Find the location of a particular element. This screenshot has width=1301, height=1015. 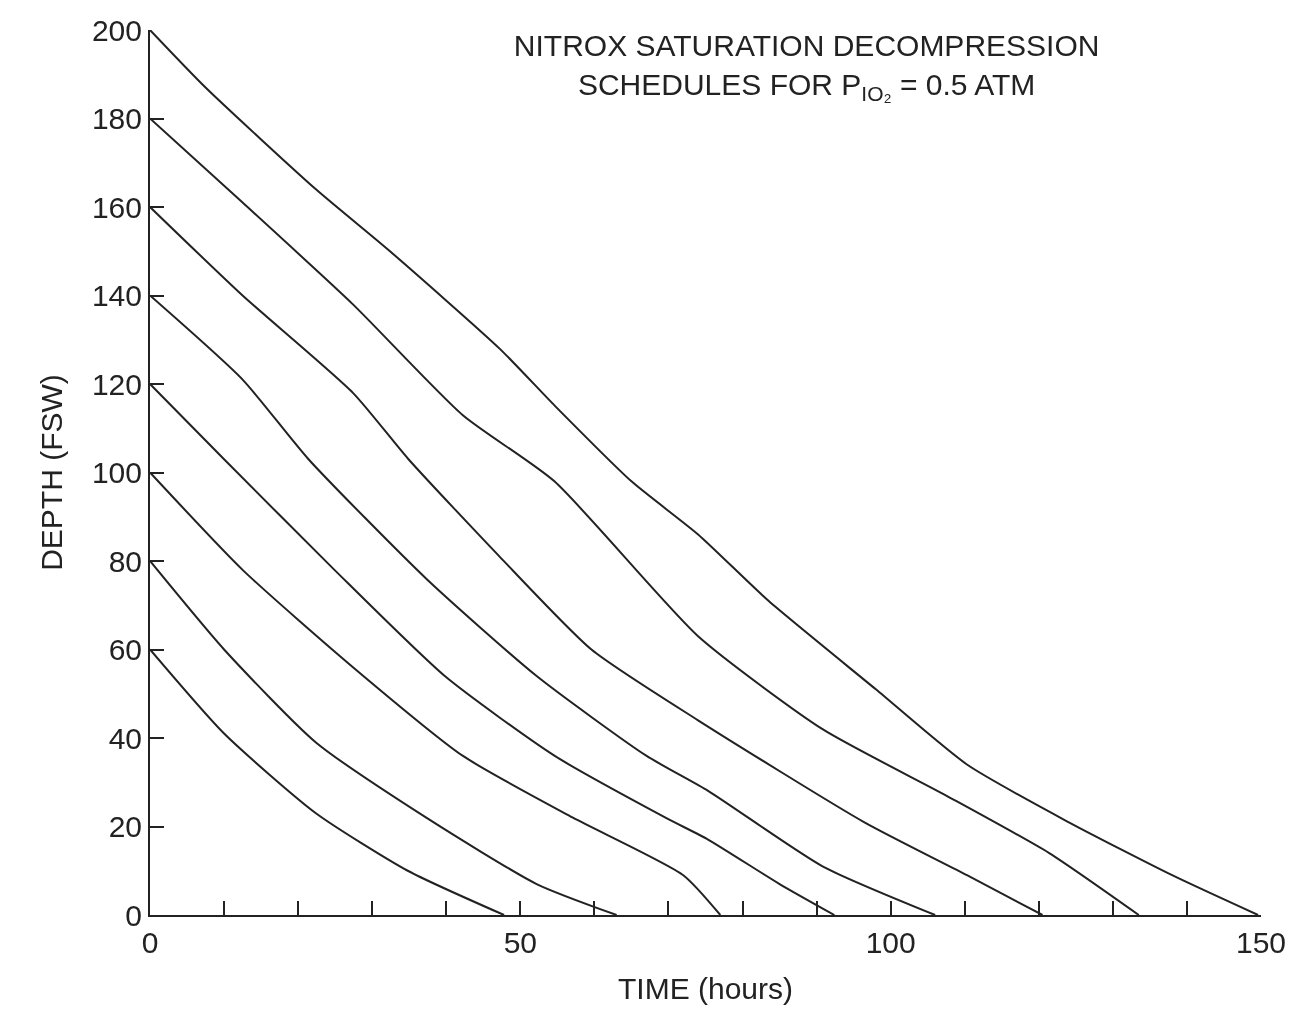

y-tick-label: 160 is located at coordinates (116, 207).